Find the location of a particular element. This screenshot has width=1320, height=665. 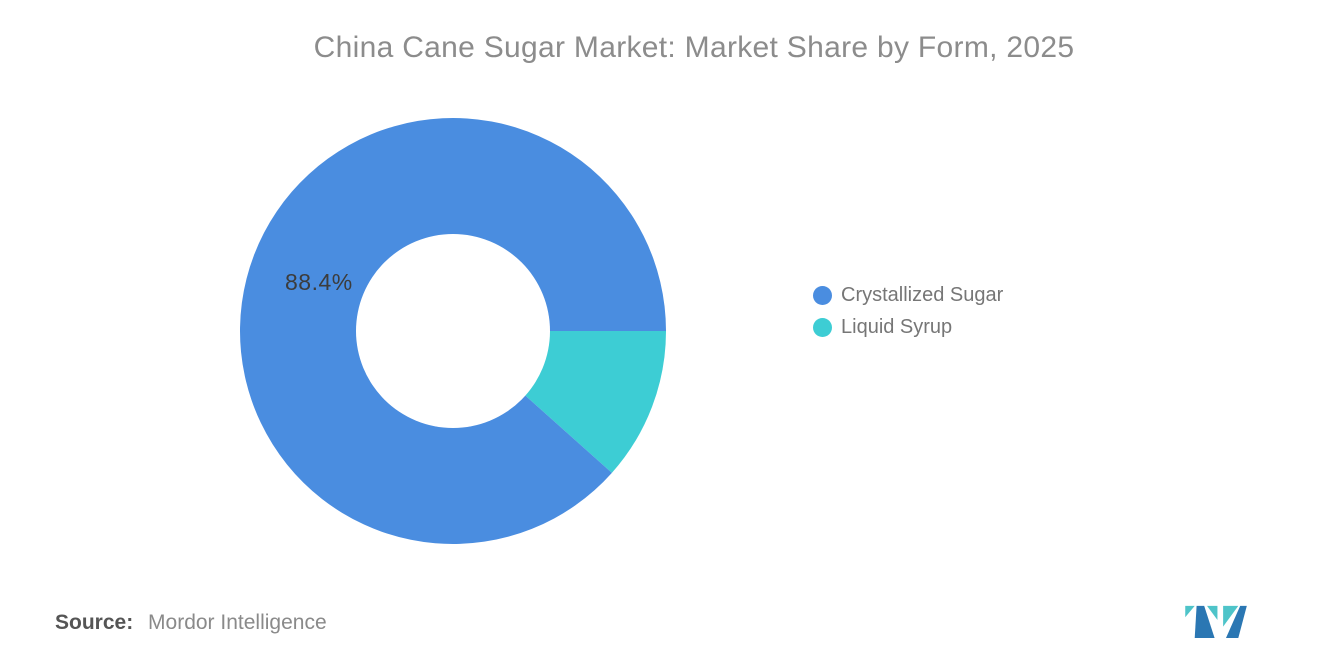

legend-label-crystallized-sugar: Crystallized Sugar is located at coordinates (922, 295).